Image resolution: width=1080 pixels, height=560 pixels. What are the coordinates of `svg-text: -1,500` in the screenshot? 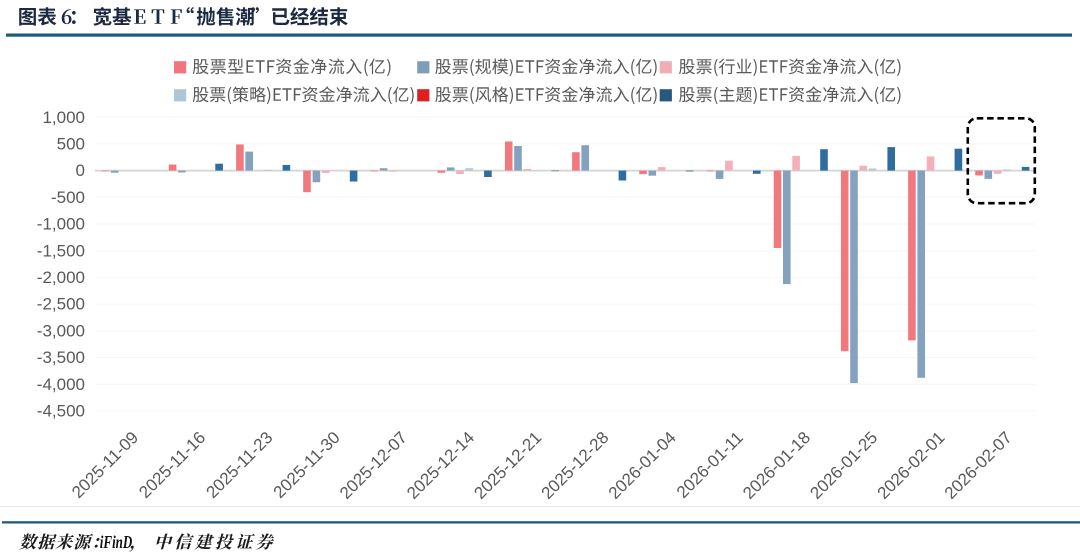 It's located at (61, 250).